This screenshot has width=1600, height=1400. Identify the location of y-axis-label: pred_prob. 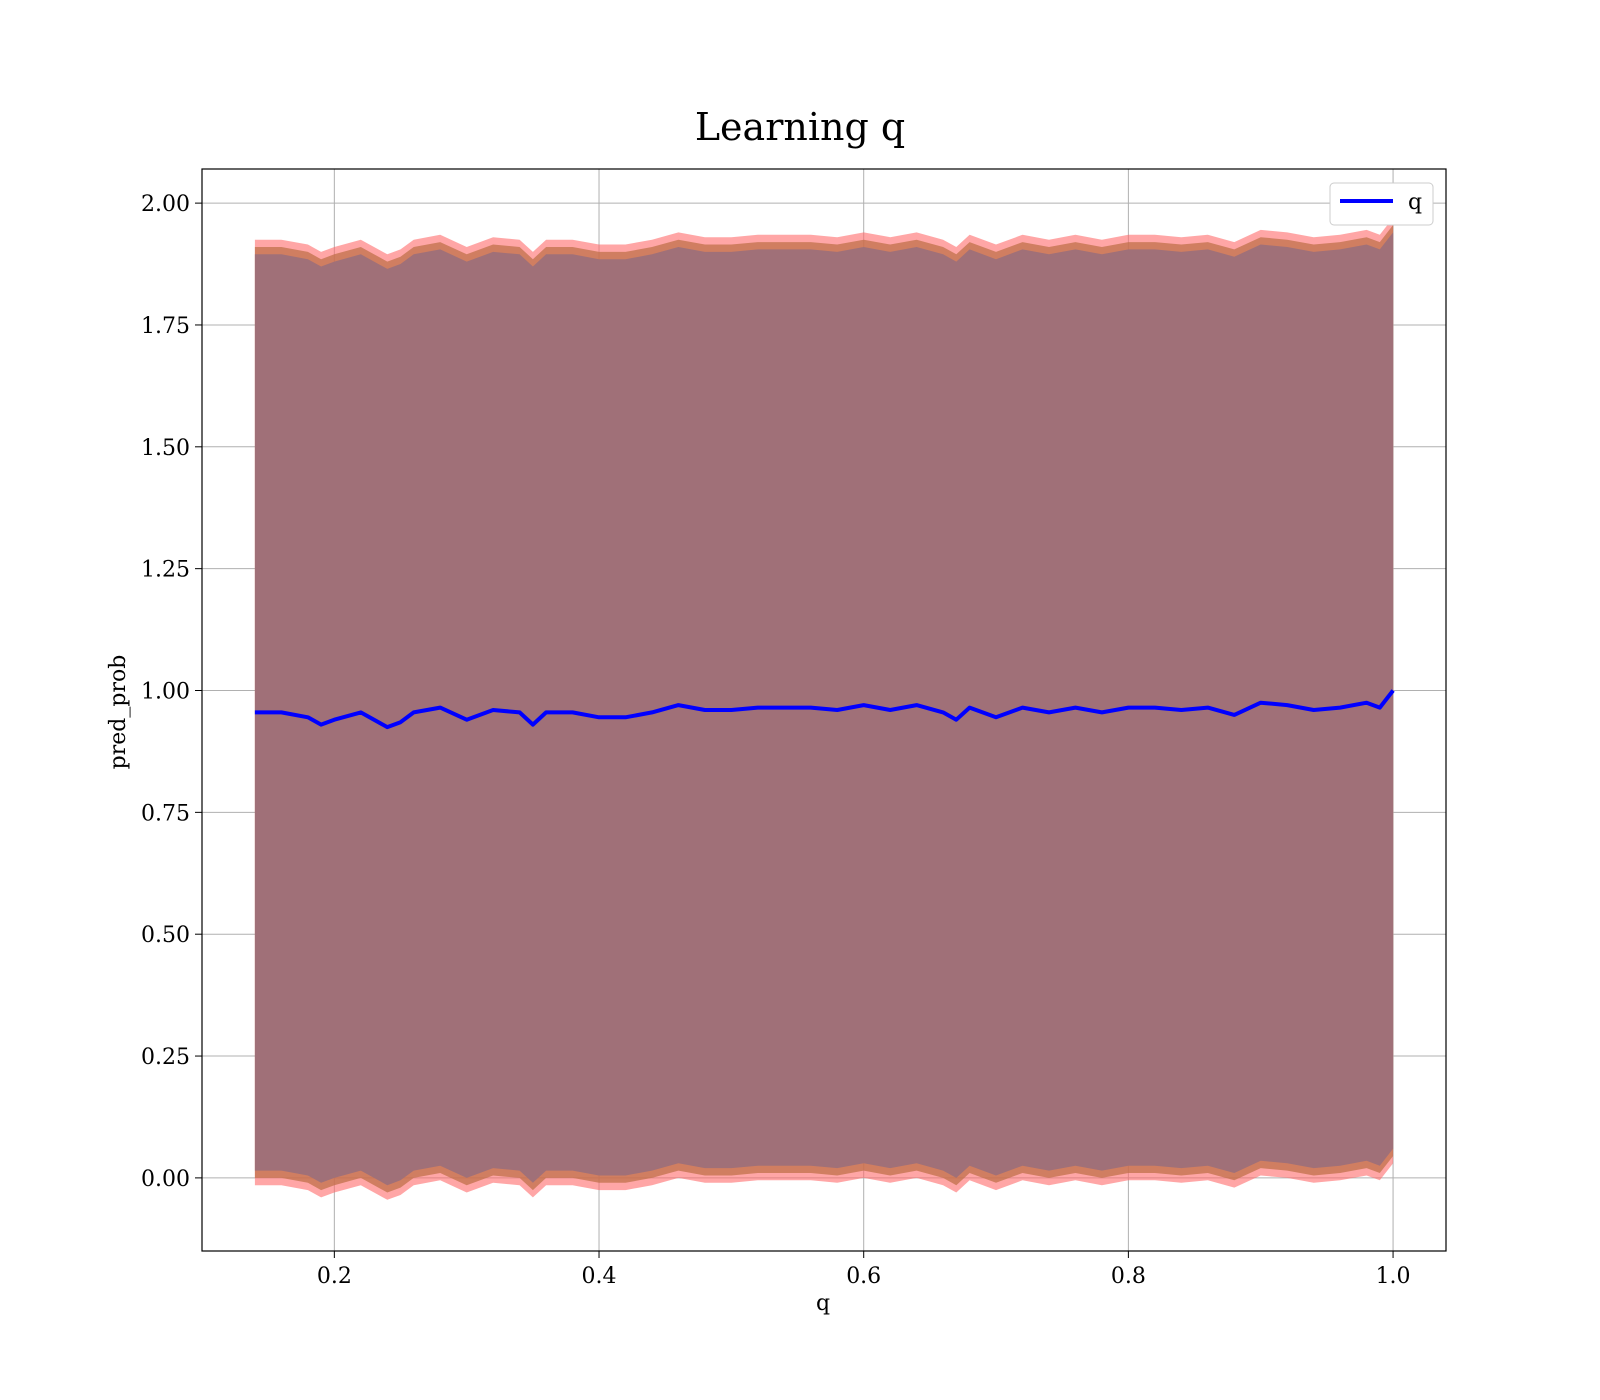
(118, 712).